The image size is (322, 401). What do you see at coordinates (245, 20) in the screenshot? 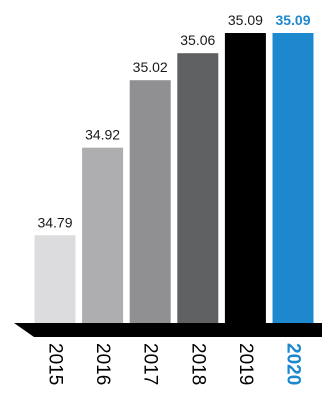
I see `value-label-2019: 35.09` at bounding box center [245, 20].